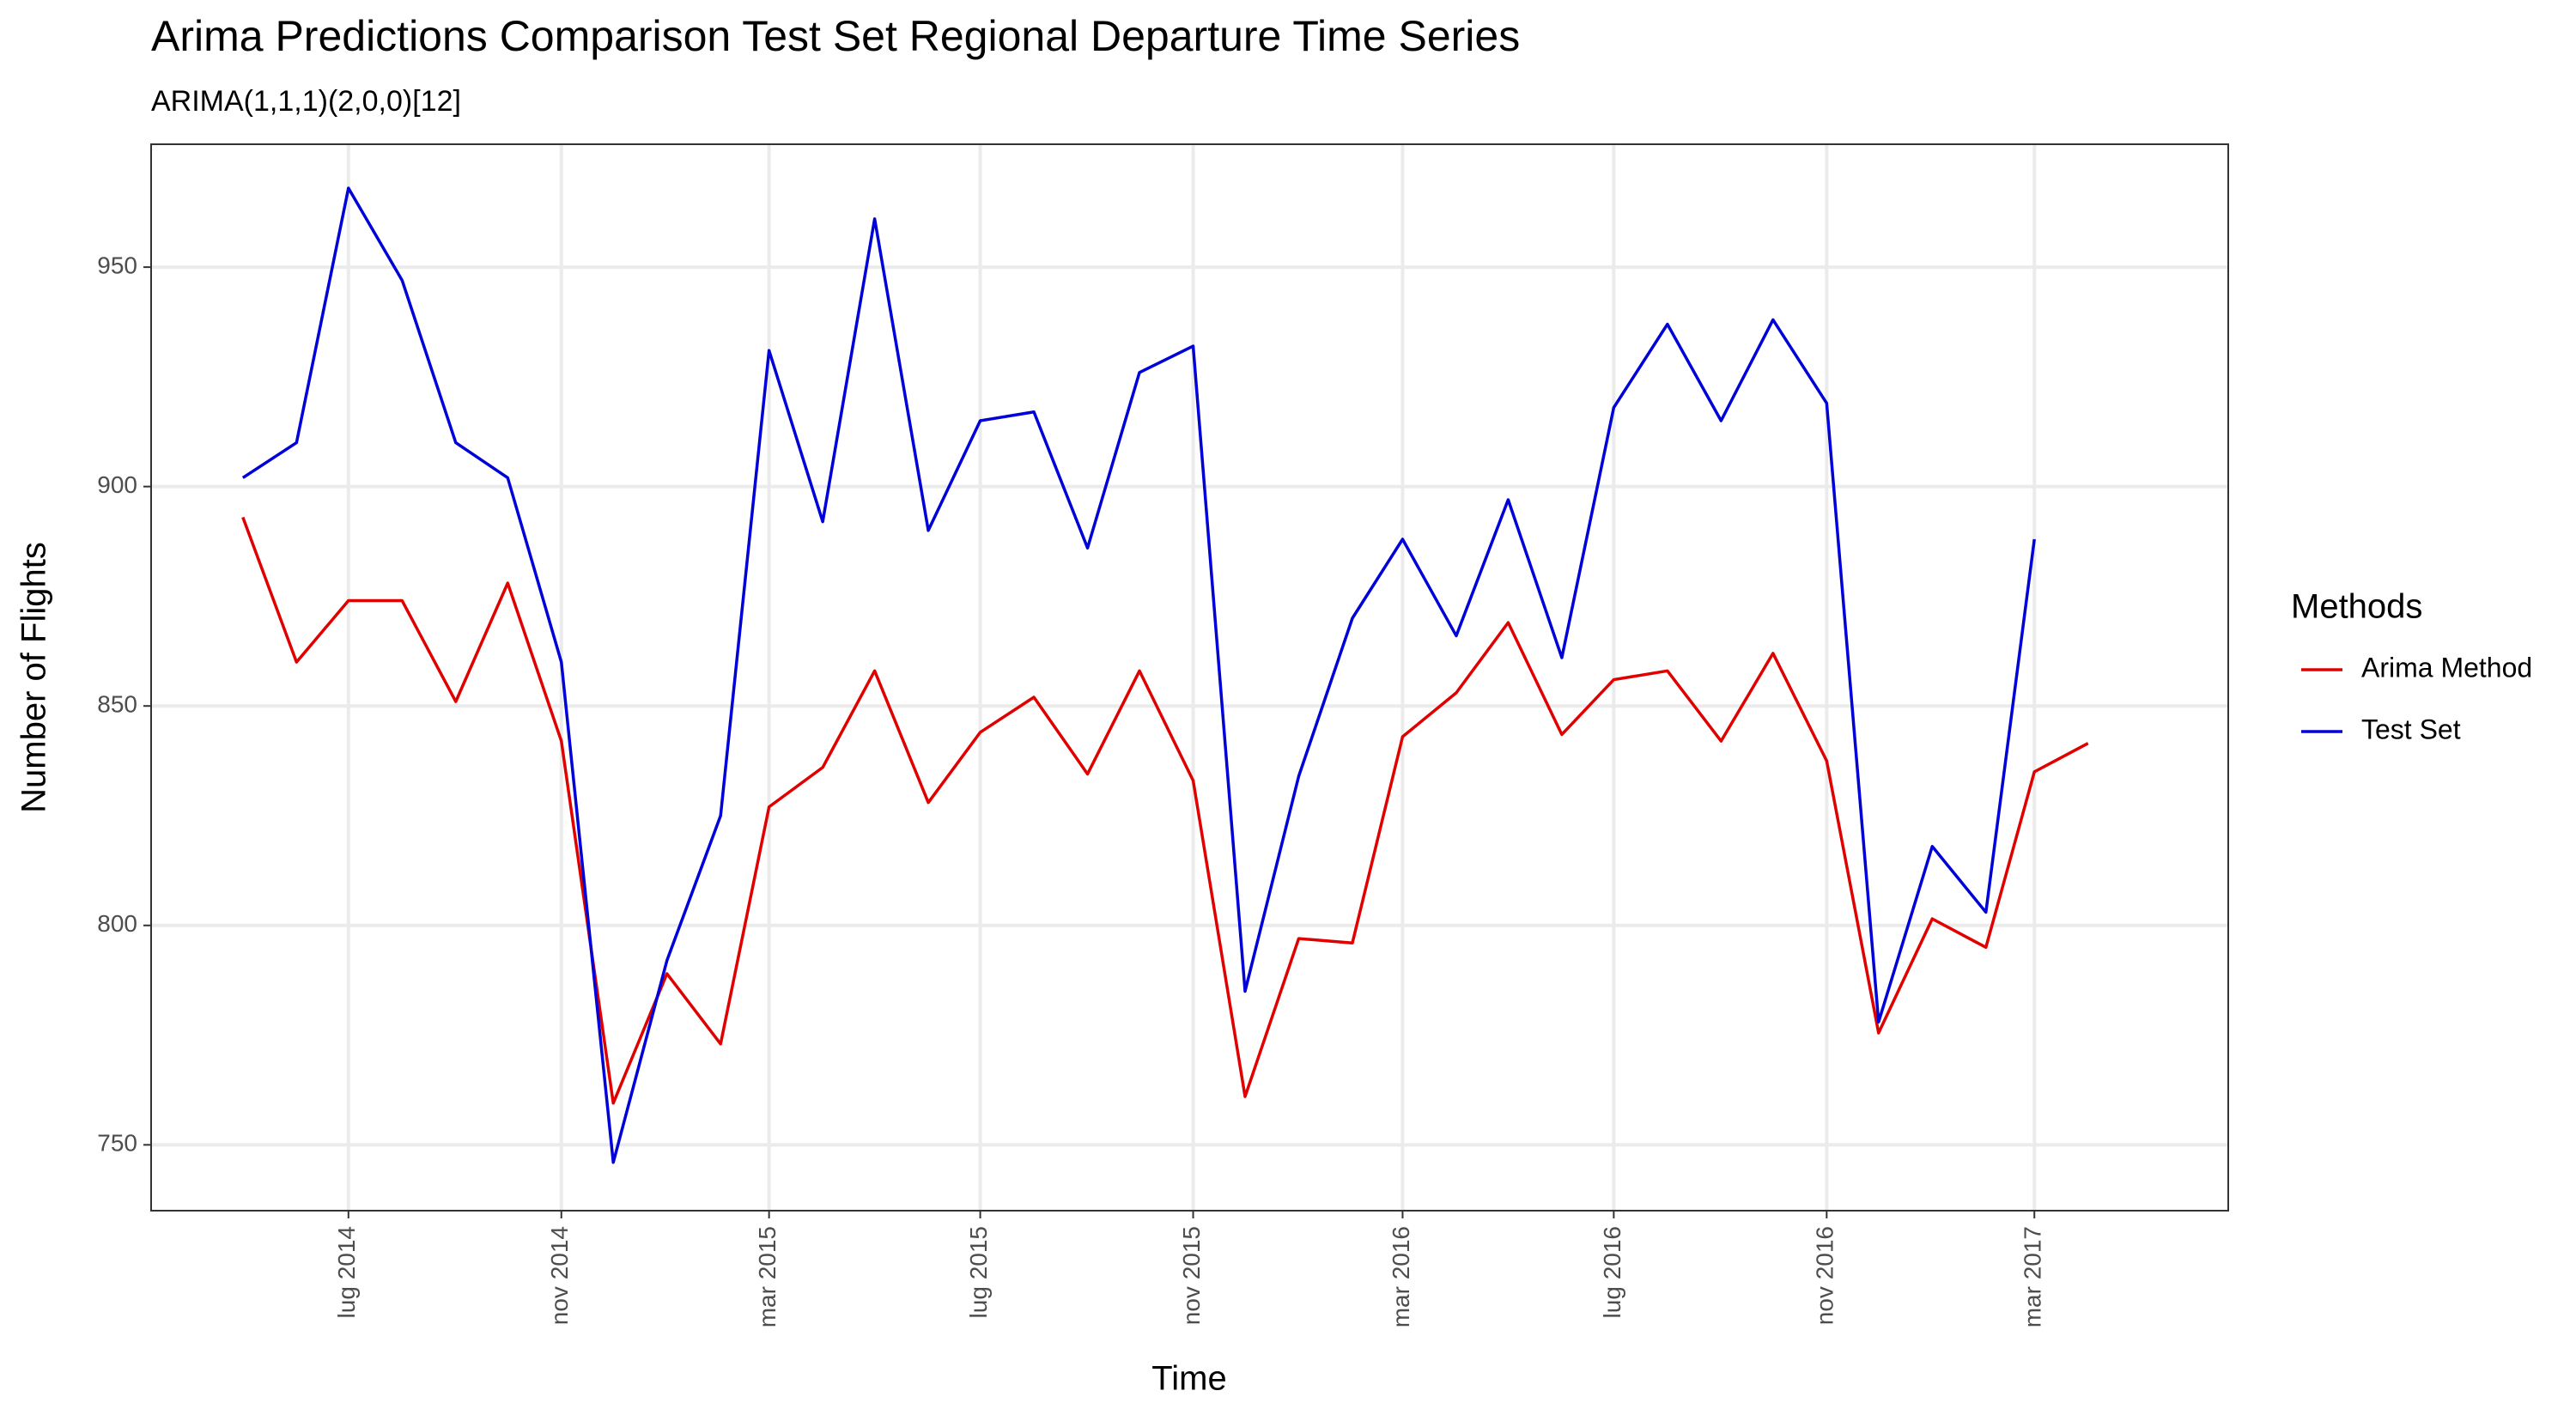 This screenshot has width=2576, height=1403. Describe the element at coordinates (117, 1143) in the screenshot. I see `y-tick-label: 750` at that location.